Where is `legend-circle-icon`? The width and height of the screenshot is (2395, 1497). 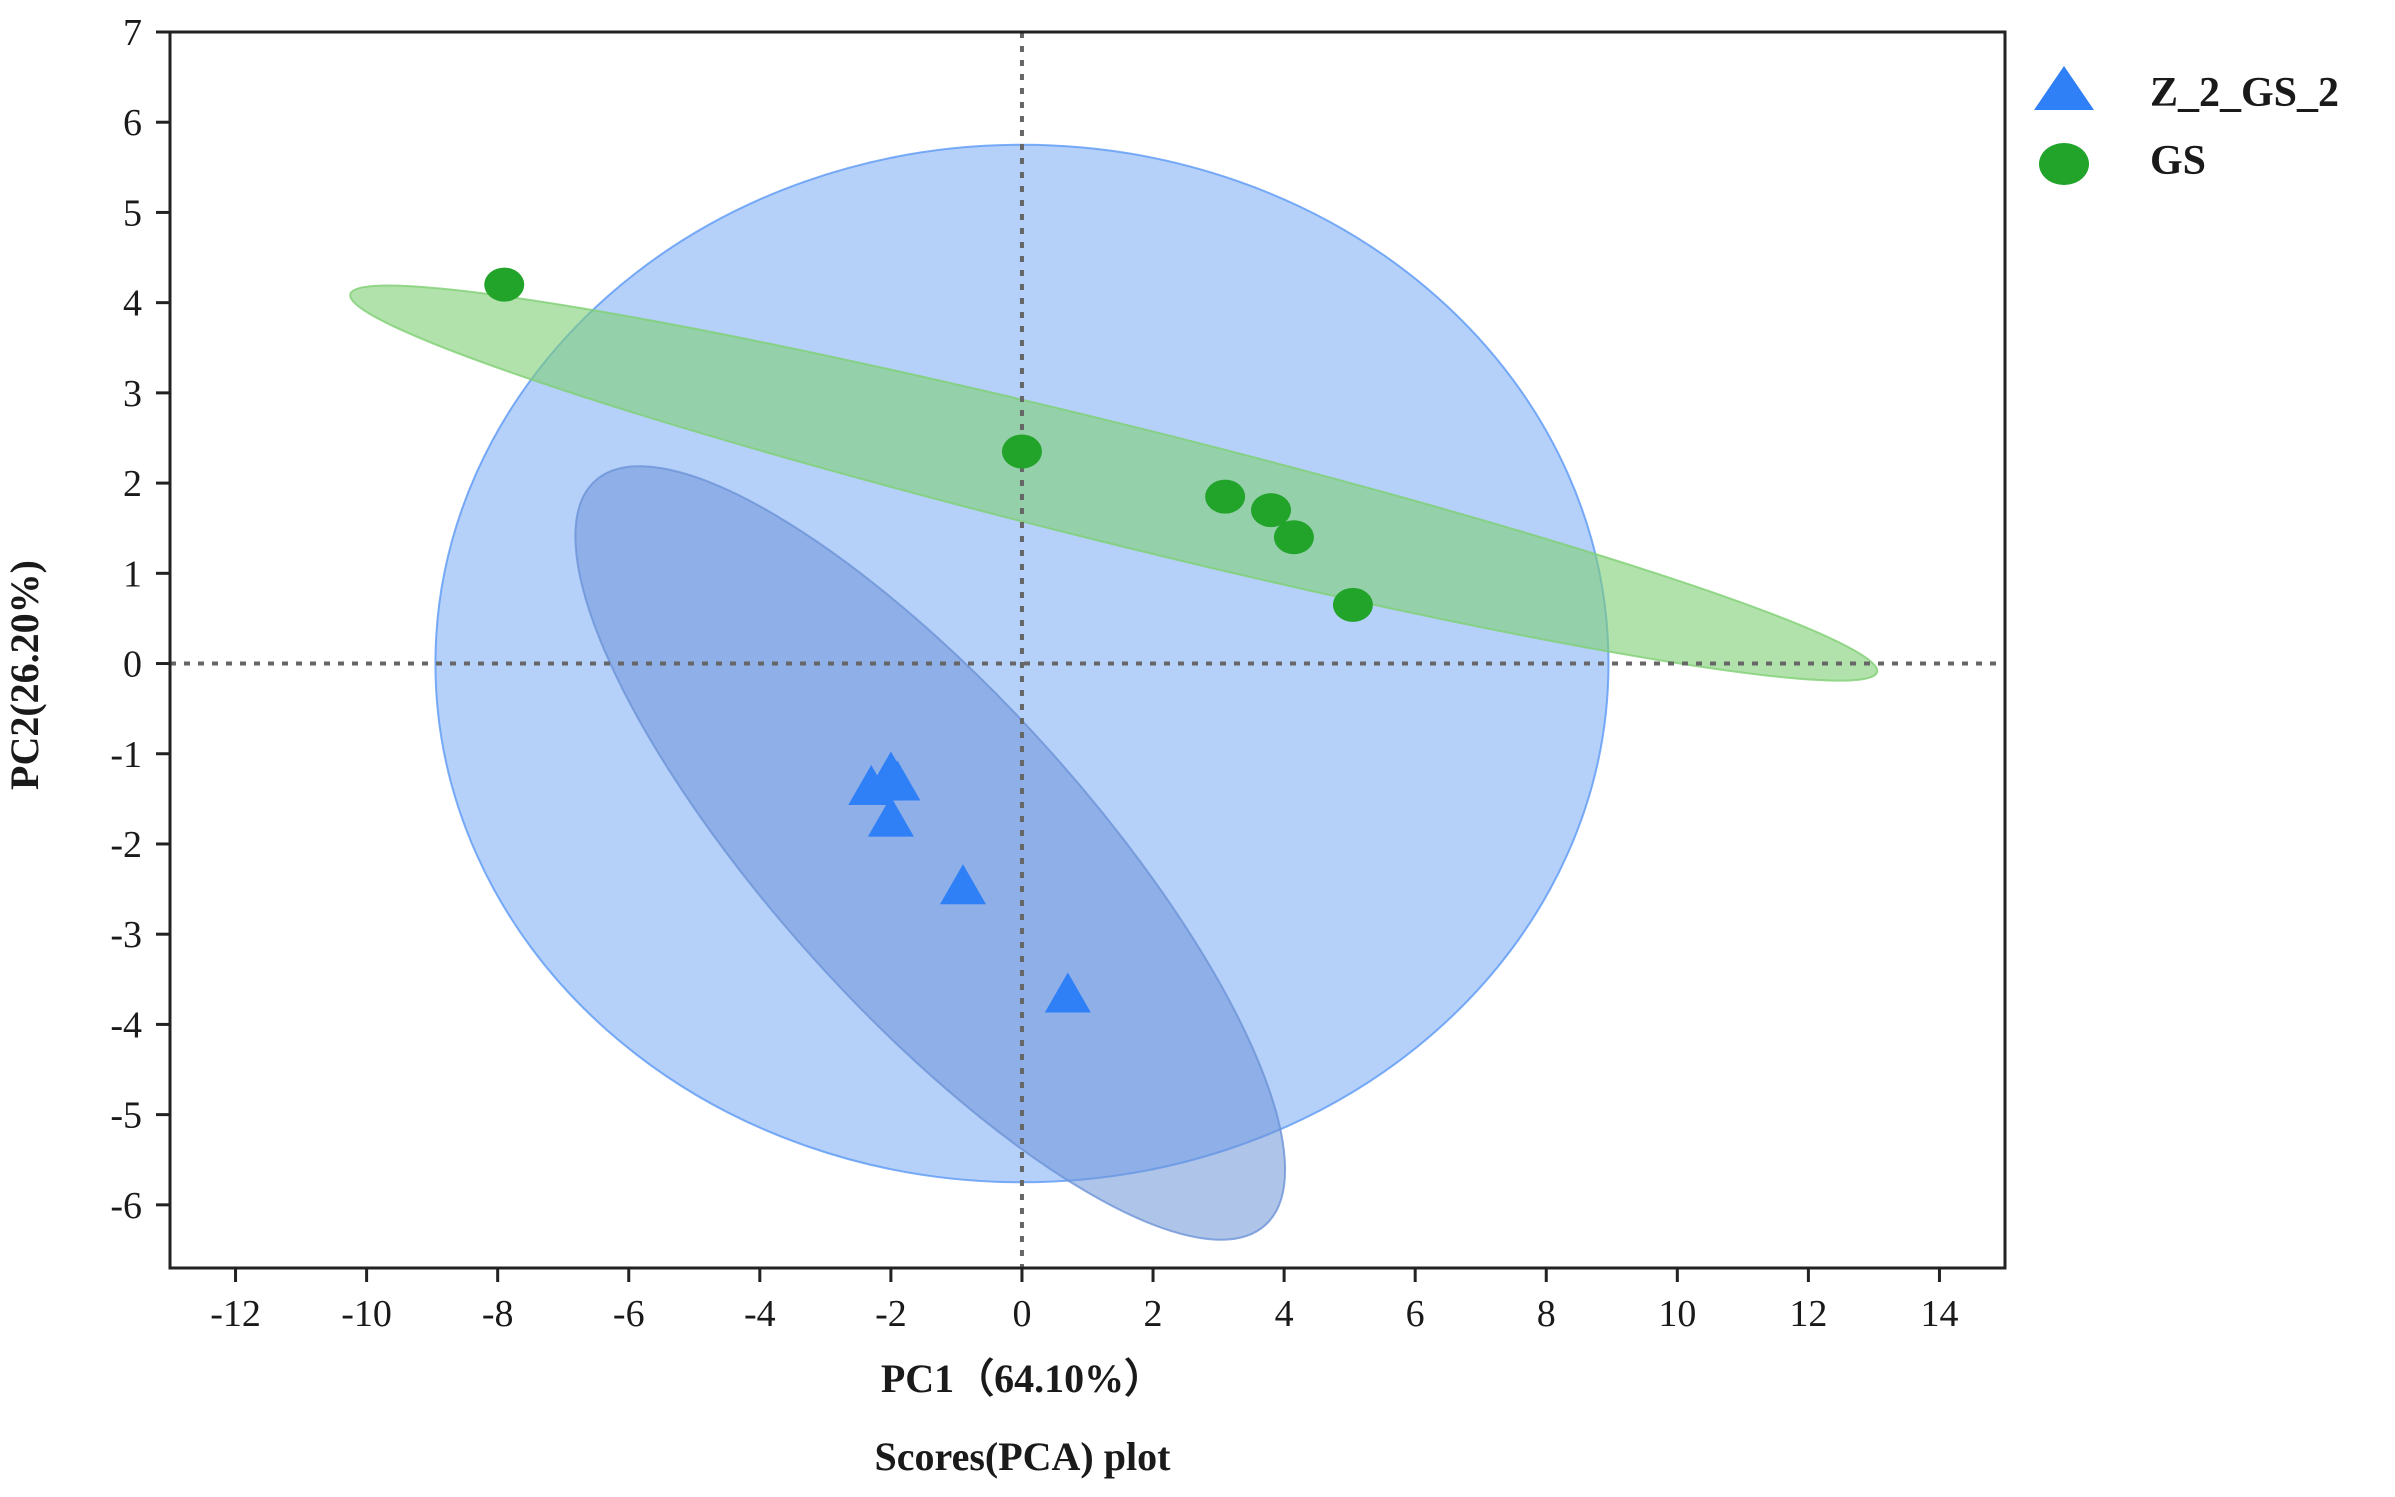 legend-circle-icon is located at coordinates (2064, 164).